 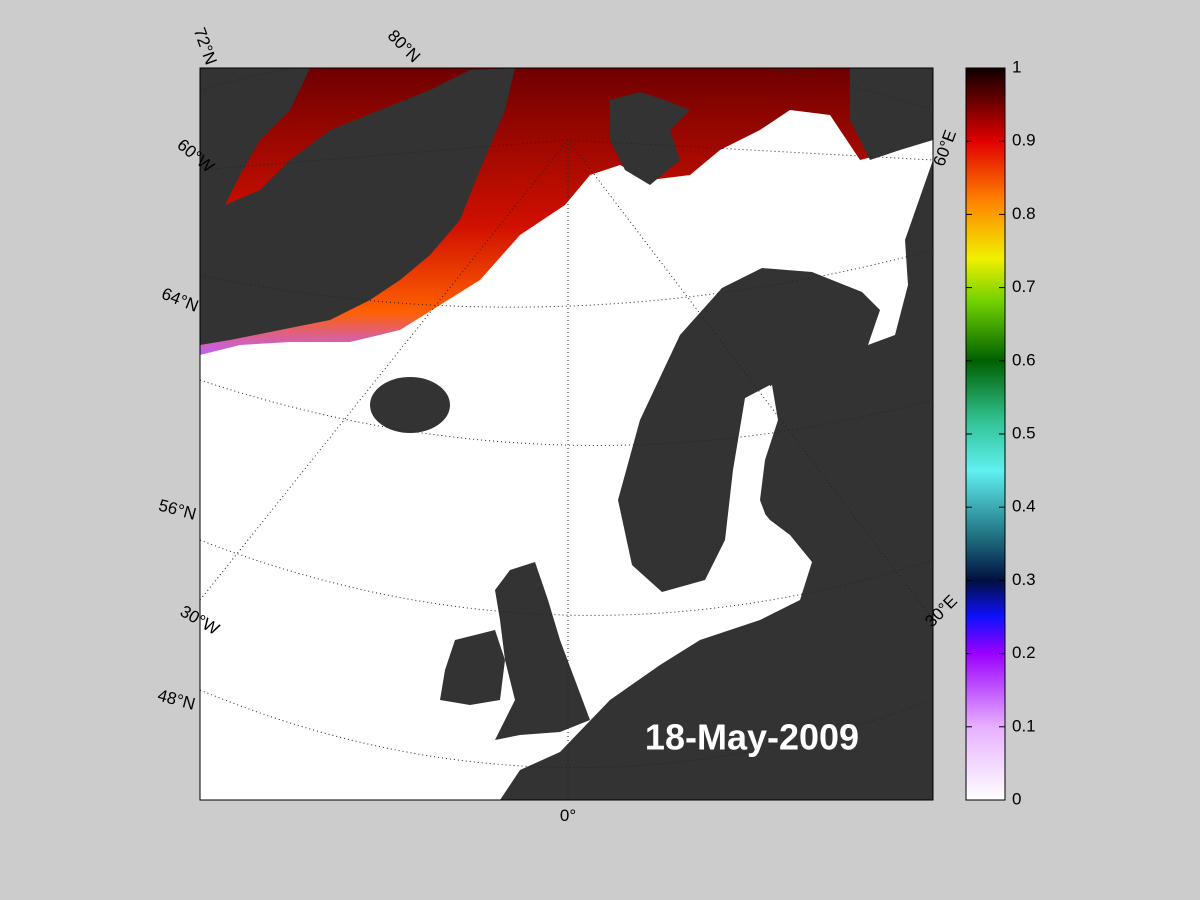 What do you see at coordinates (1024, 286) in the screenshot?
I see `colorbar-tick-label: 0.7` at bounding box center [1024, 286].